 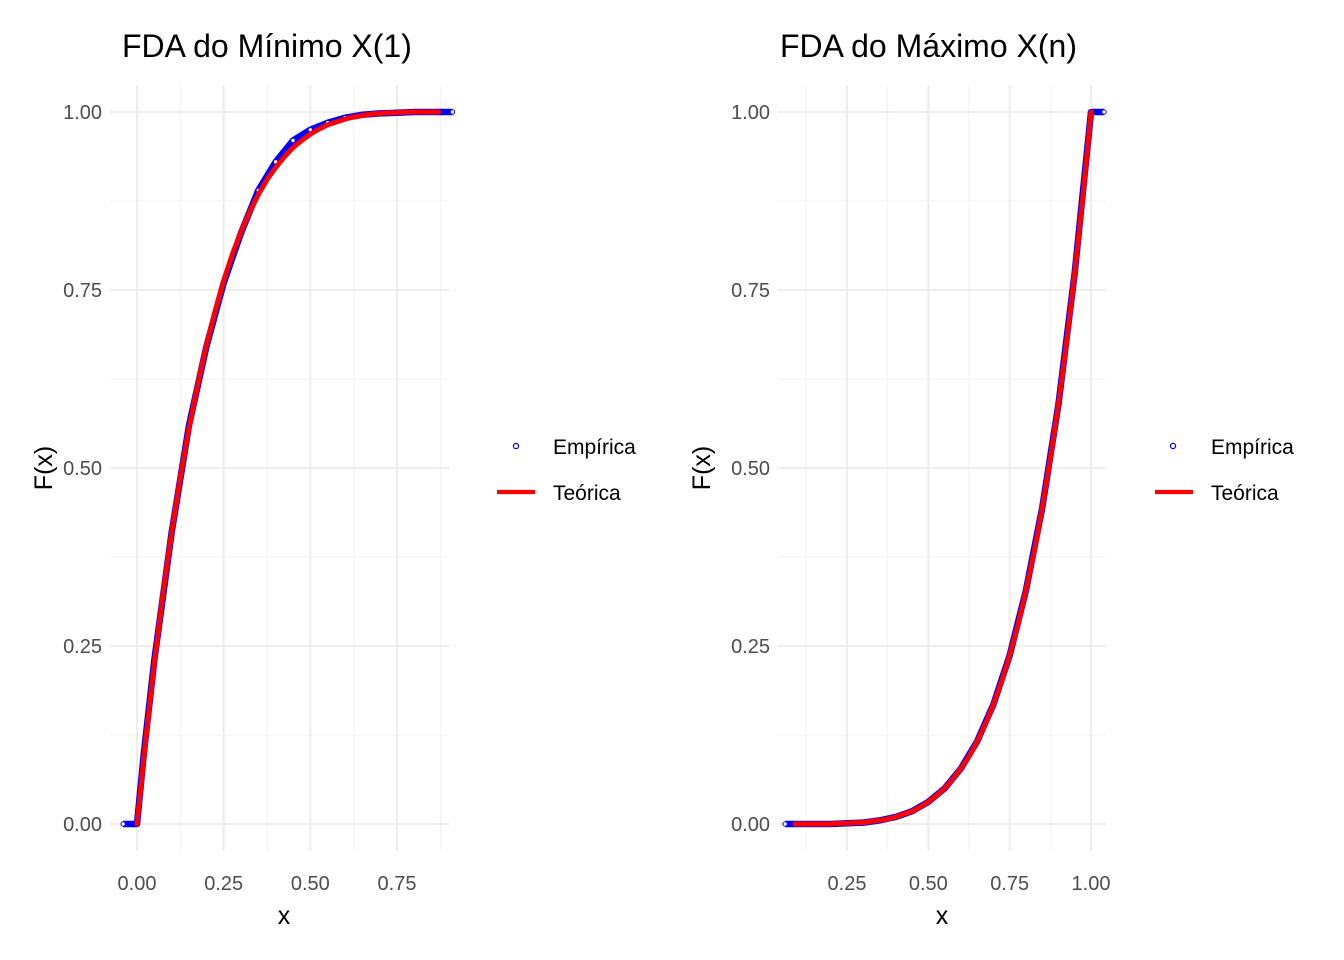 What do you see at coordinates (137, 884) in the screenshot?
I see `x-tick-label: 0.00` at bounding box center [137, 884].